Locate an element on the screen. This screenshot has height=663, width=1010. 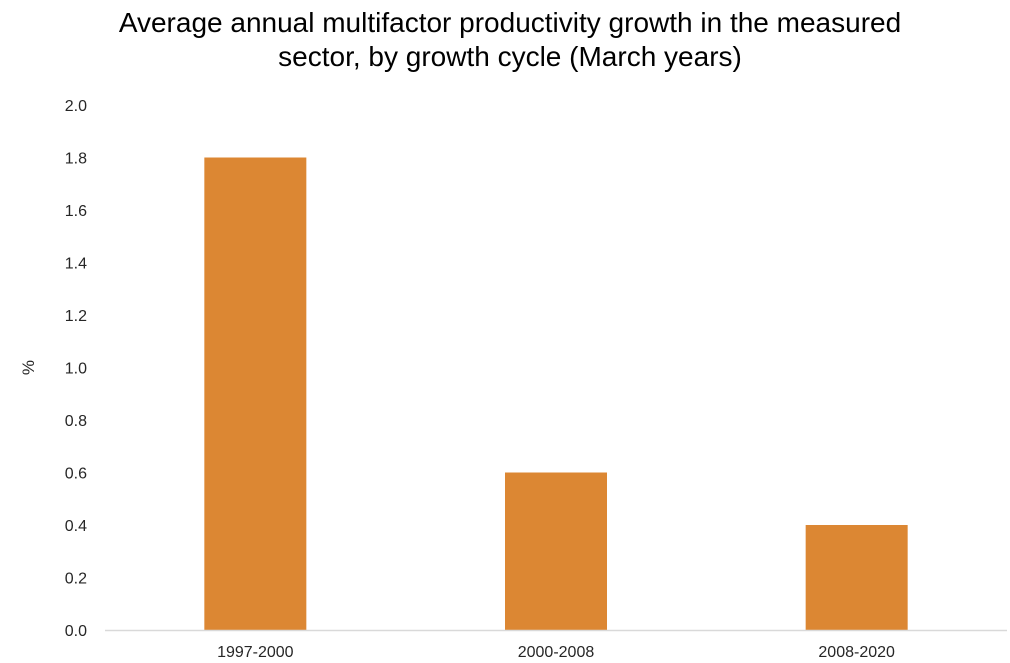
y-axis: 0.0 0.2 0.4 0.6 0.8 1.0 1.2 1.4 1.6 1.8 2.0 is located at coordinates (76, 369).